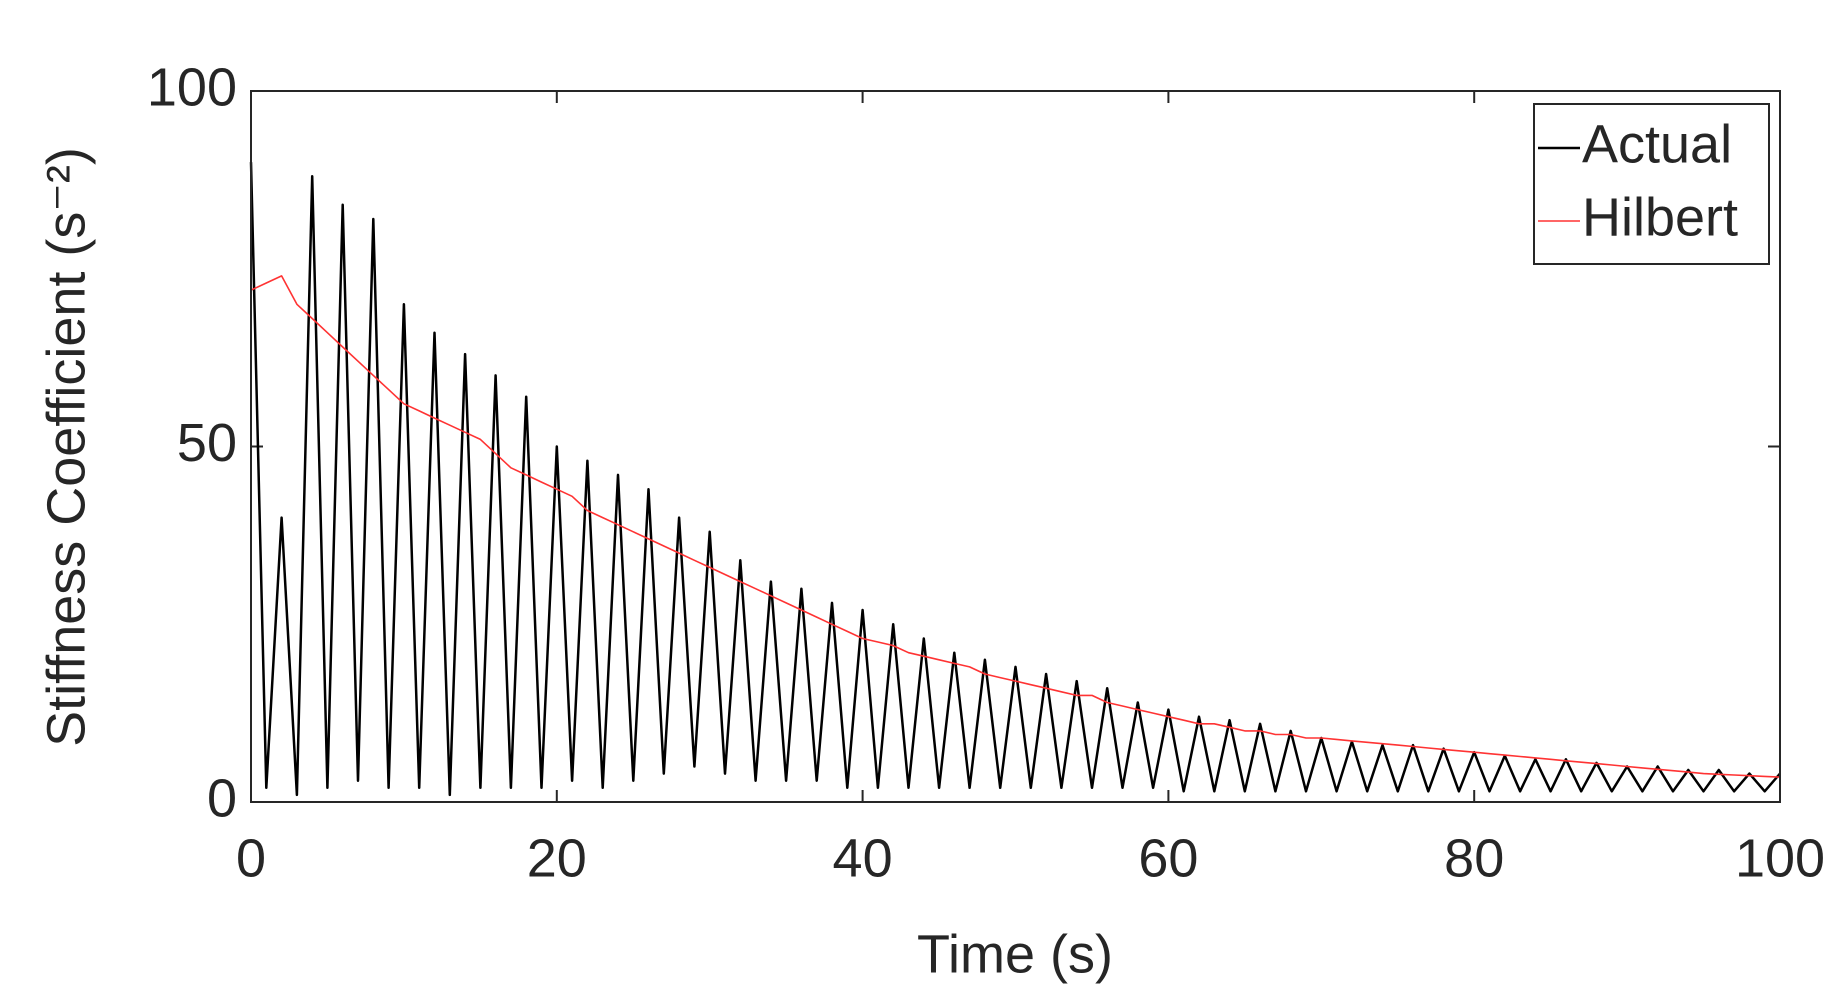 The width and height of the screenshot is (1836, 1007). What do you see at coordinates (1474, 858) in the screenshot?
I see `x-tick-label: 80` at bounding box center [1474, 858].